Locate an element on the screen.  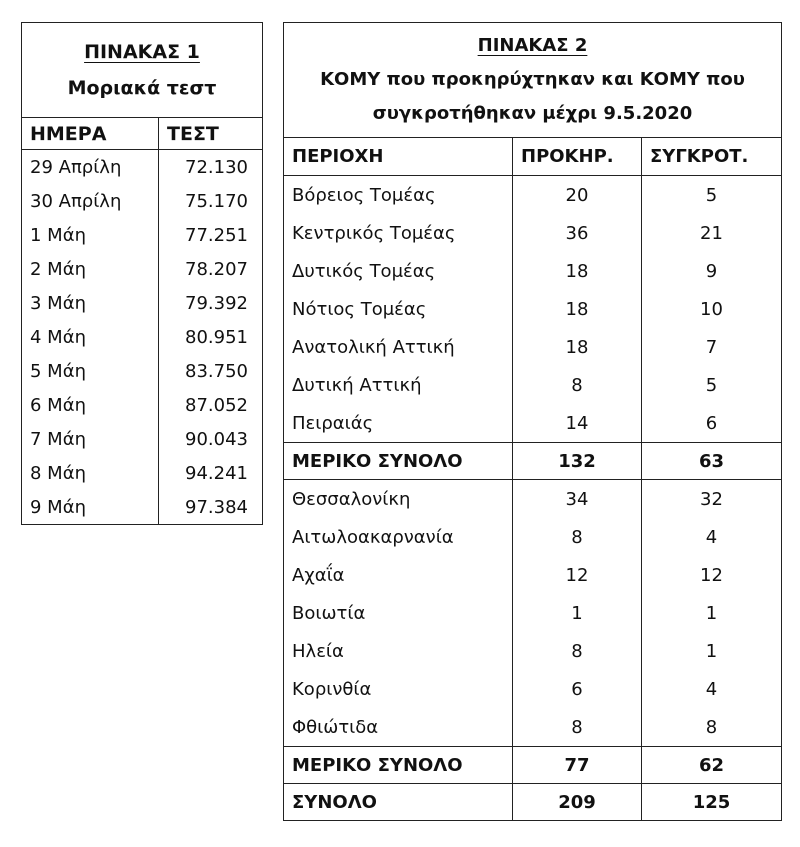
cell-value-1: 20 is located at coordinates (577, 194).